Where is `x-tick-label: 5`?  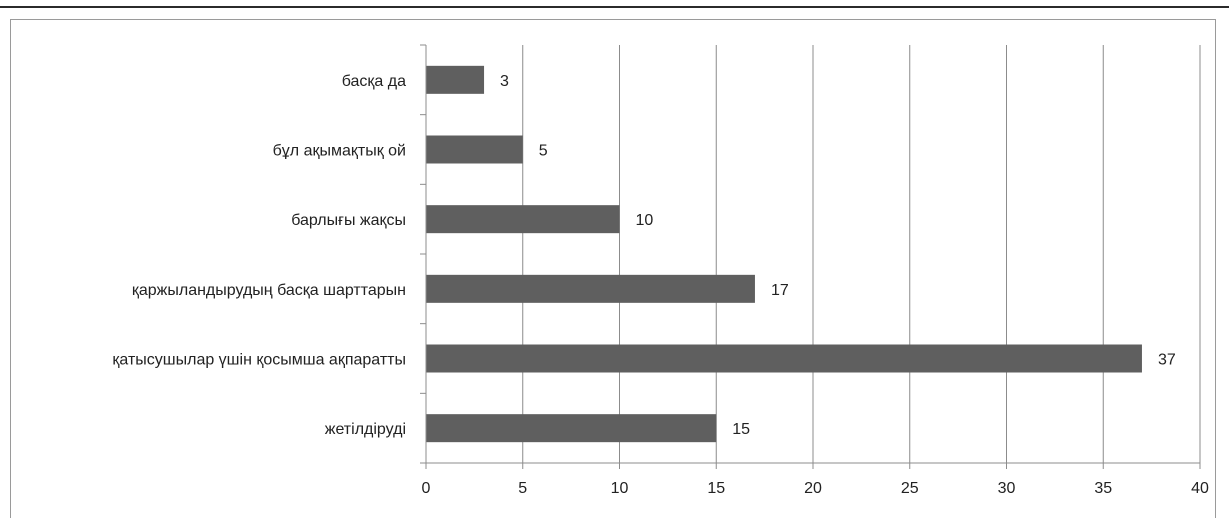
x-tick-label: 5 is located at coordinates (522, 488).